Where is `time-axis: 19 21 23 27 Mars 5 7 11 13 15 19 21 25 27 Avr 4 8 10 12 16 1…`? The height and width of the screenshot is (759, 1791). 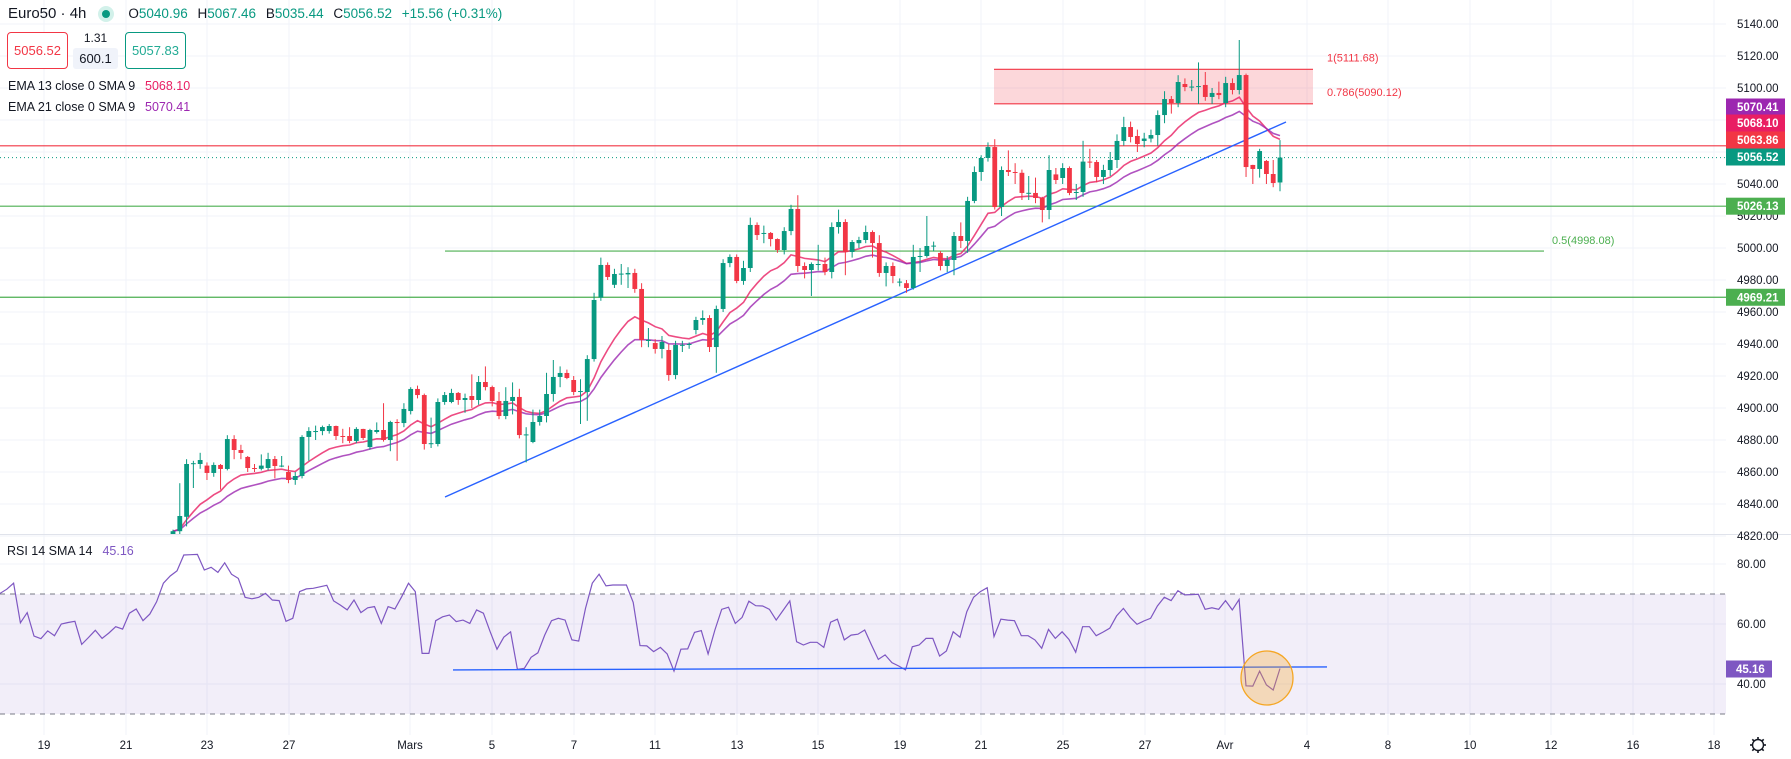
time-axis: 19 21 23 27 Mars 5 7 11 13 15 19 21 25 27 Avr 4 8 10 12 16 1… is located at coordinates (879, 746).